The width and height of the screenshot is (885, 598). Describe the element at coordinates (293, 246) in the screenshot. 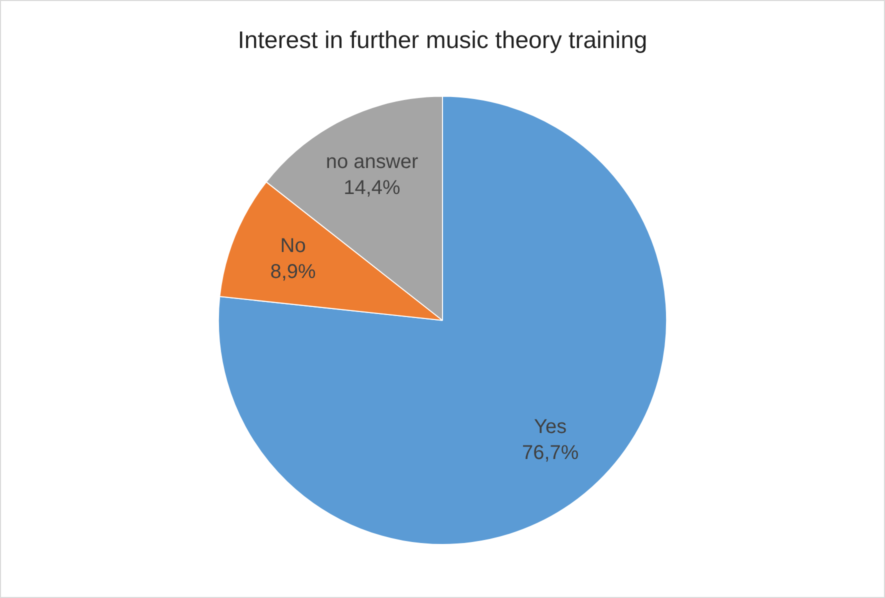

I see `slice-label: No` at that location.